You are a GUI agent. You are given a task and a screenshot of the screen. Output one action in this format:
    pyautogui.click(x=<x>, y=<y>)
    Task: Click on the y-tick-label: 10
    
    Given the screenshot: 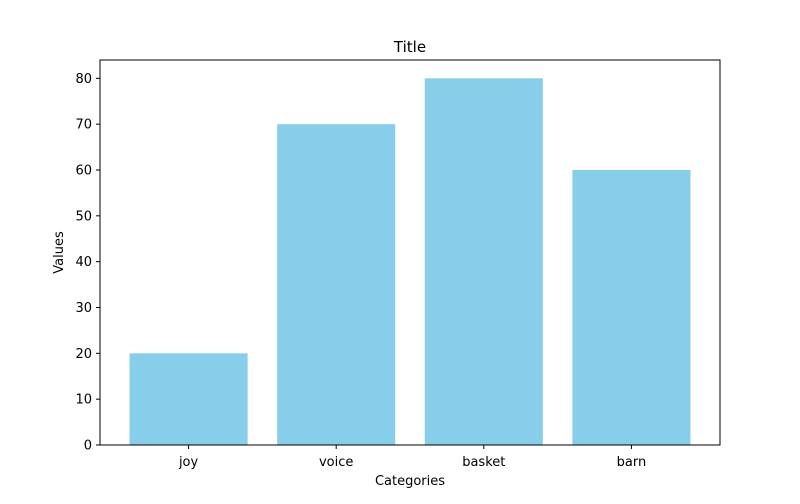 What is the action you would take?
    pyautogui.click(x=83, y=400)
    